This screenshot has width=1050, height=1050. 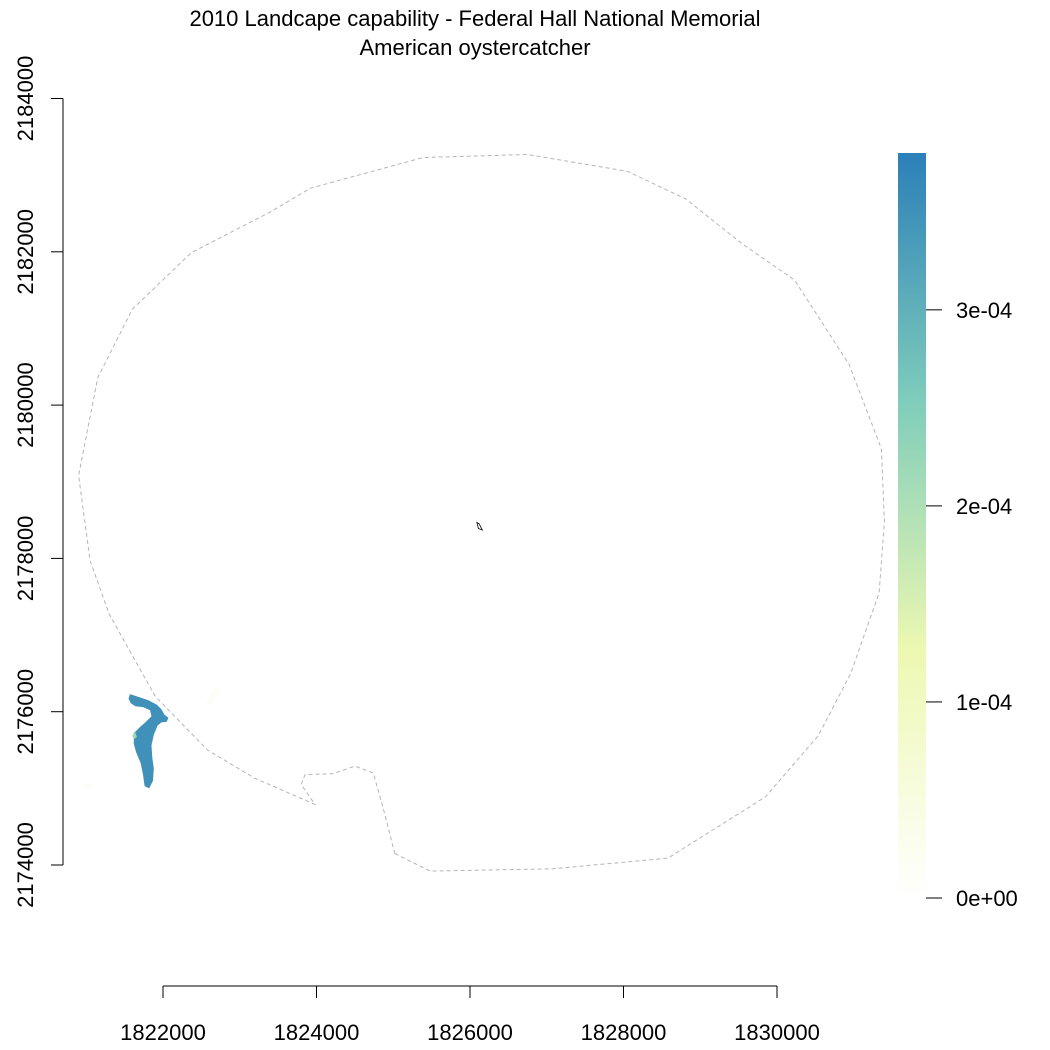 I want to click on legend-tick-label: 1e-04, so click(x=984, y=702).